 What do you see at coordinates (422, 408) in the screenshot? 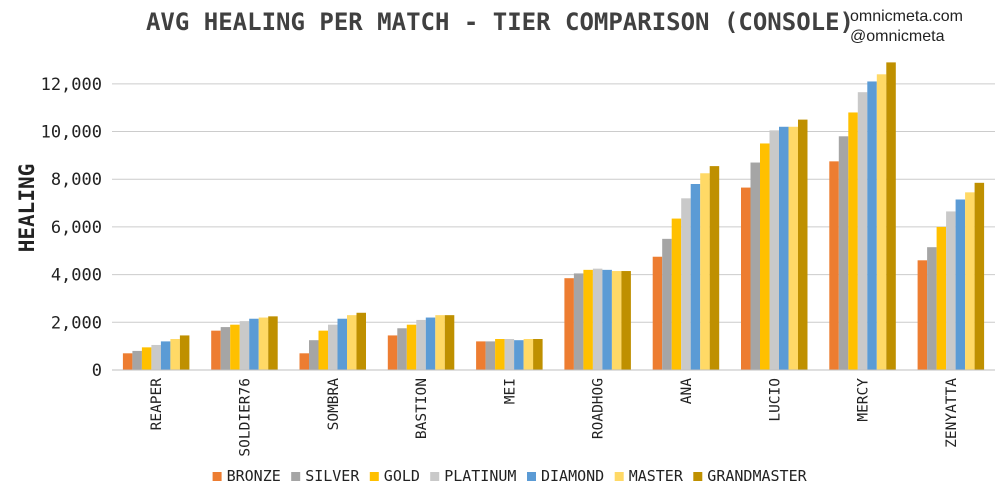
I see `category-label-bastion: BASTION` at bounding box center [422, 408].